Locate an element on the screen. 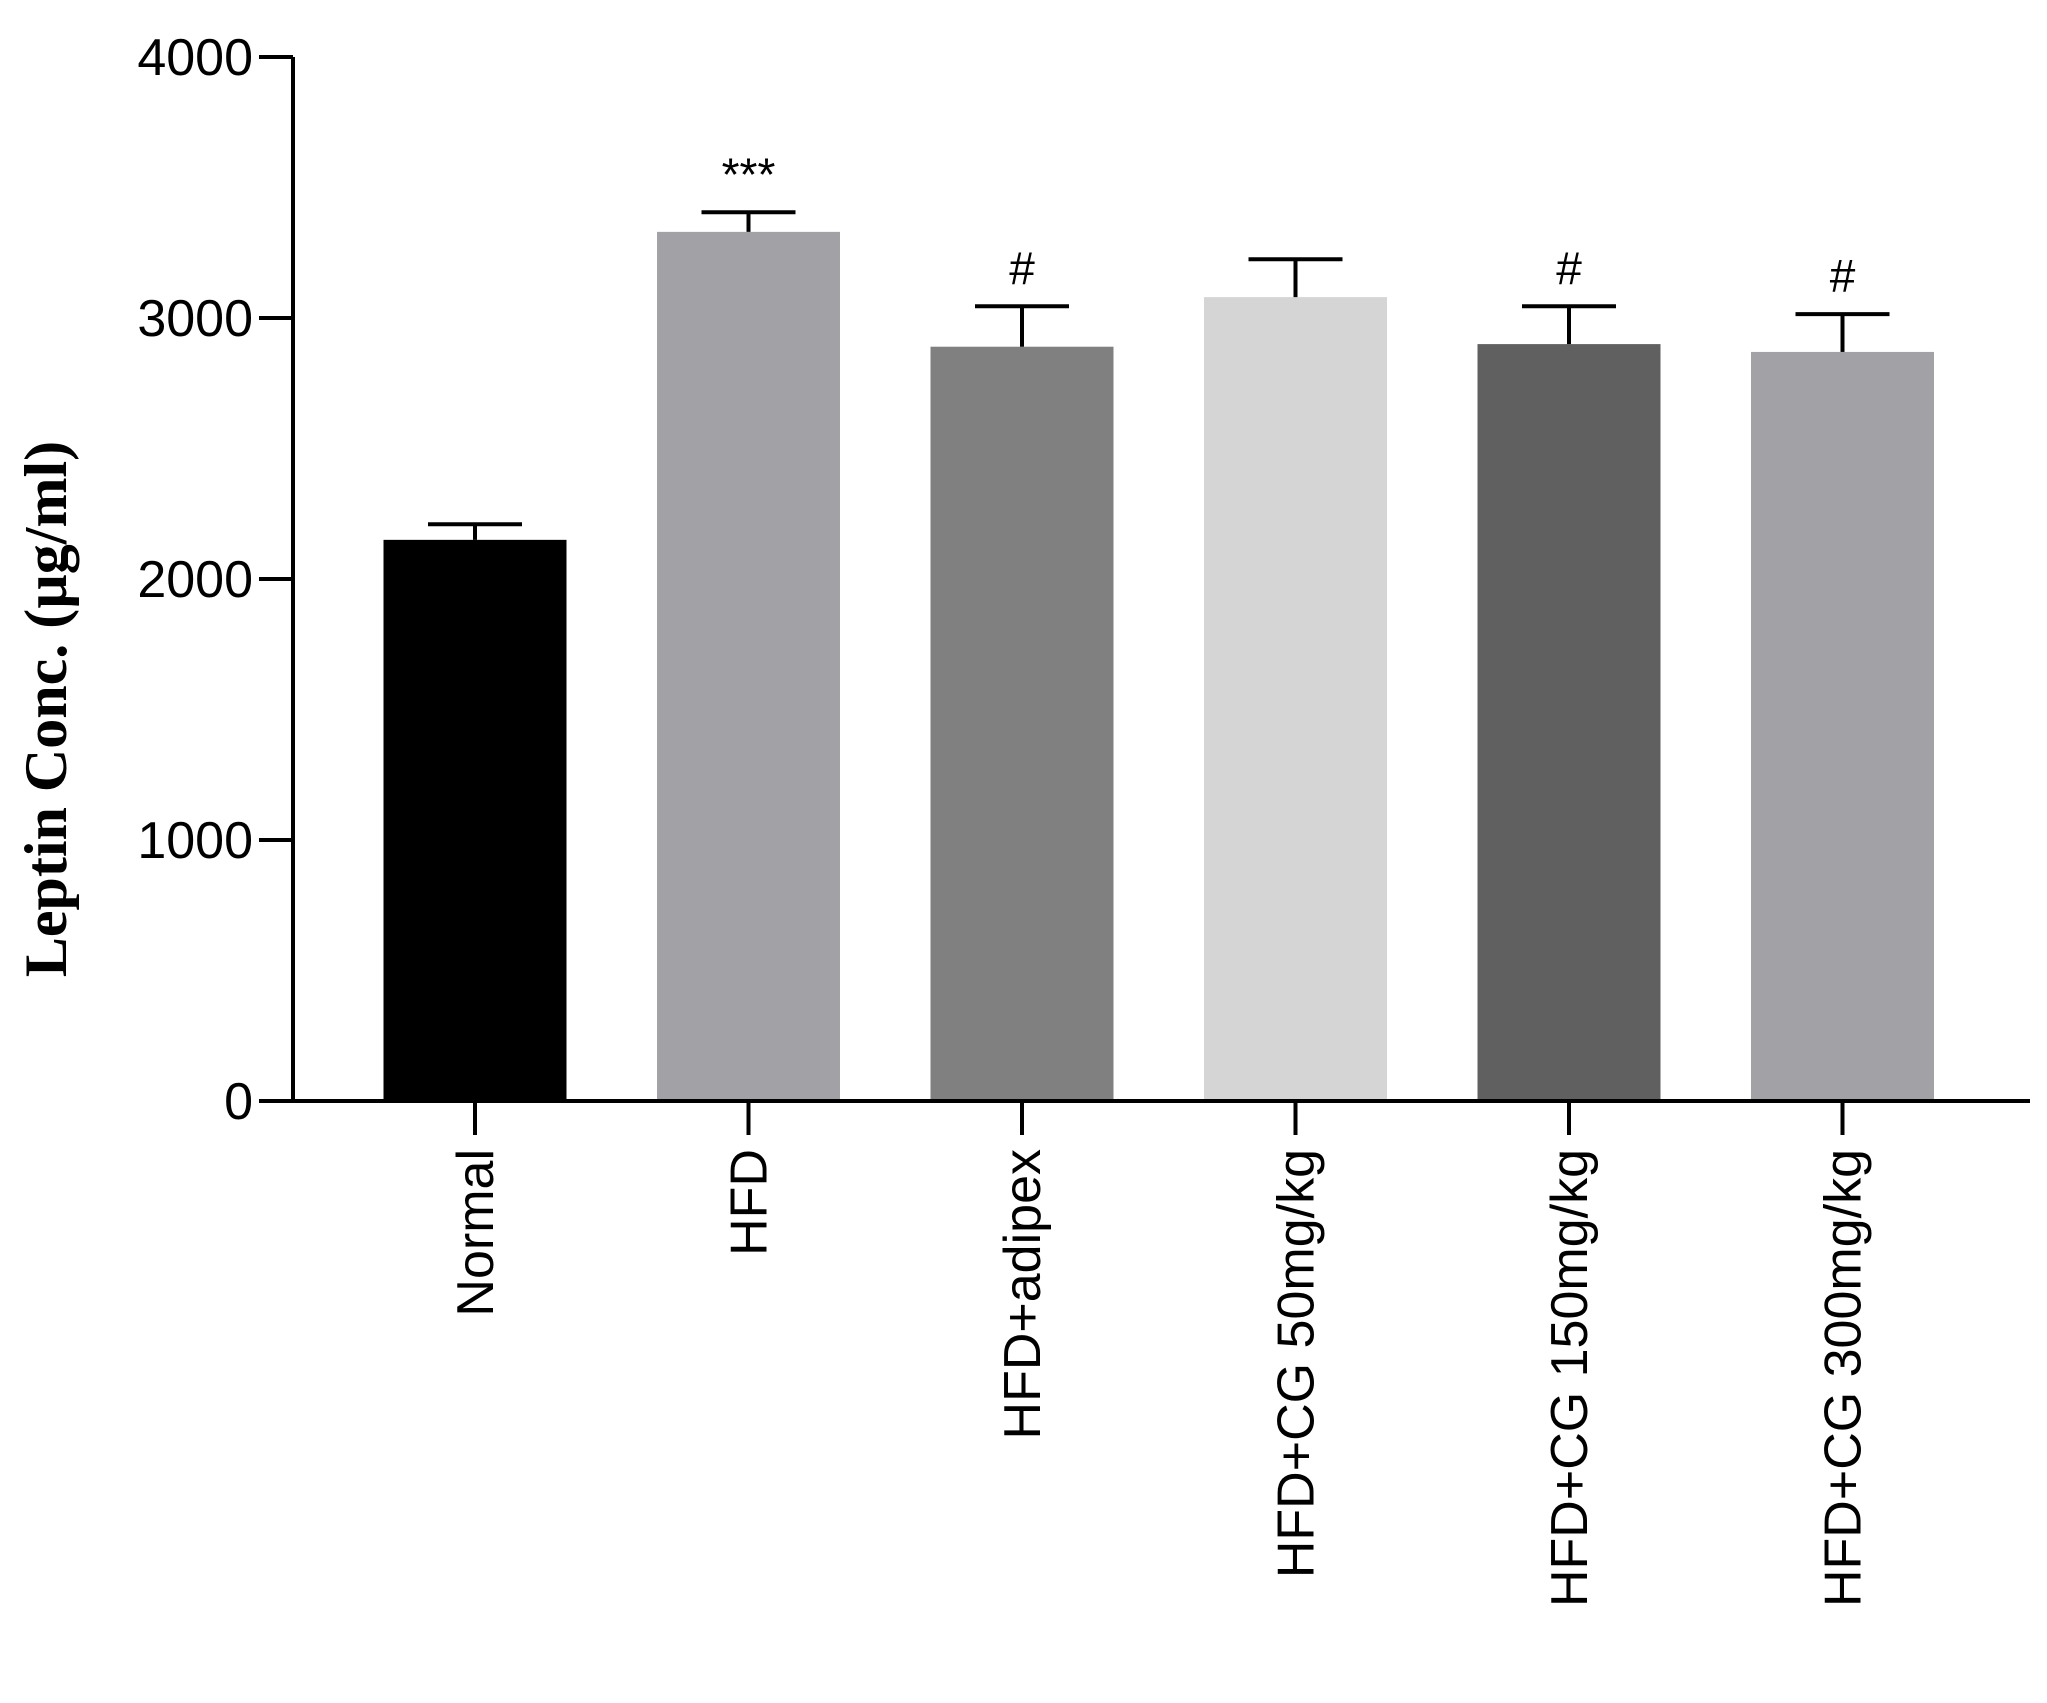 This screenshot has height=1703, width=2047. y-tick-label: 2000 is located at coordinates (195, 580).